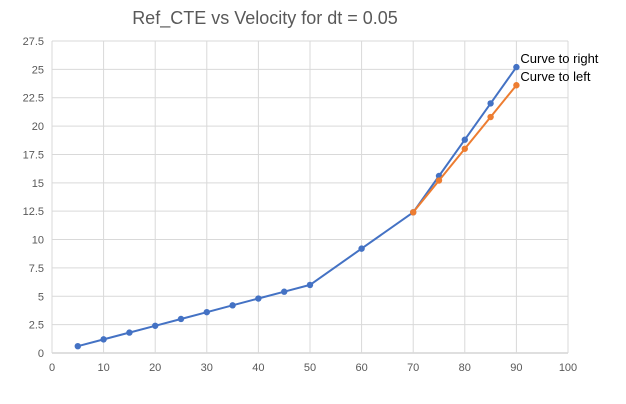 The width and height of the screenshot is (626, 404). What do you see at coordinates (103, 368) in the screenshot?
I see `x-tick-label: 10` at bounding box center [103, 368].